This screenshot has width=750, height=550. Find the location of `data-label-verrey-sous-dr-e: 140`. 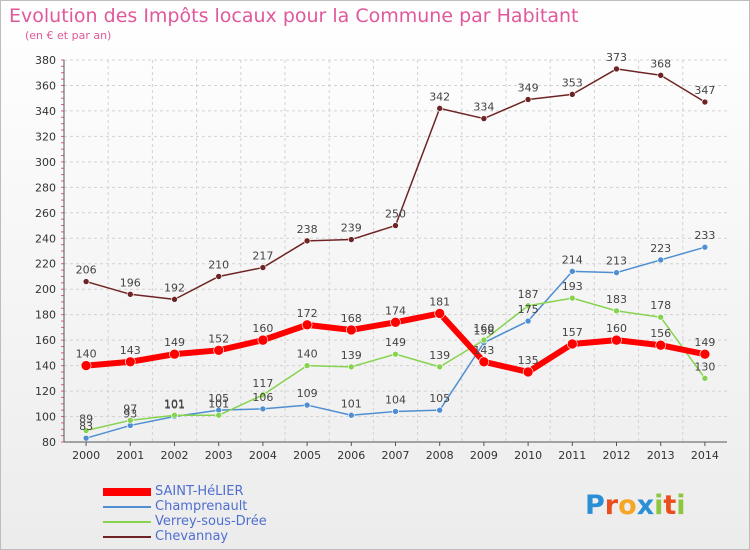

data-label-verrey-sous-dr-e: 140 is located at coordinates (307, 354).